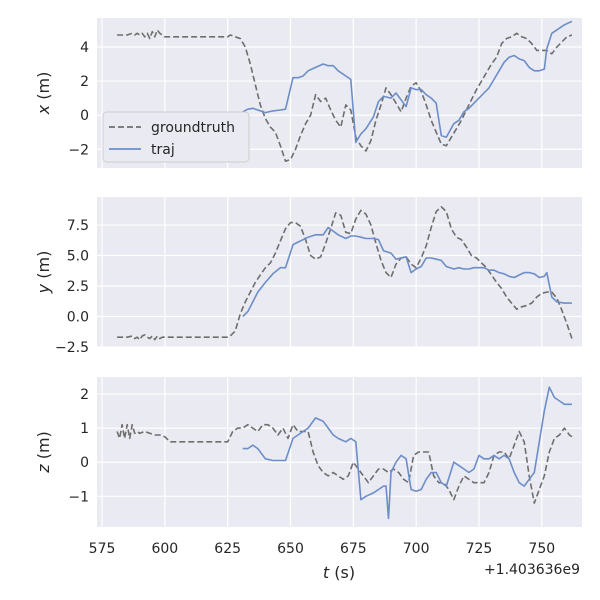 The width and height of the screenshot is (600, 600). I want to click on y-axis-variable: x, so click(43, 109).